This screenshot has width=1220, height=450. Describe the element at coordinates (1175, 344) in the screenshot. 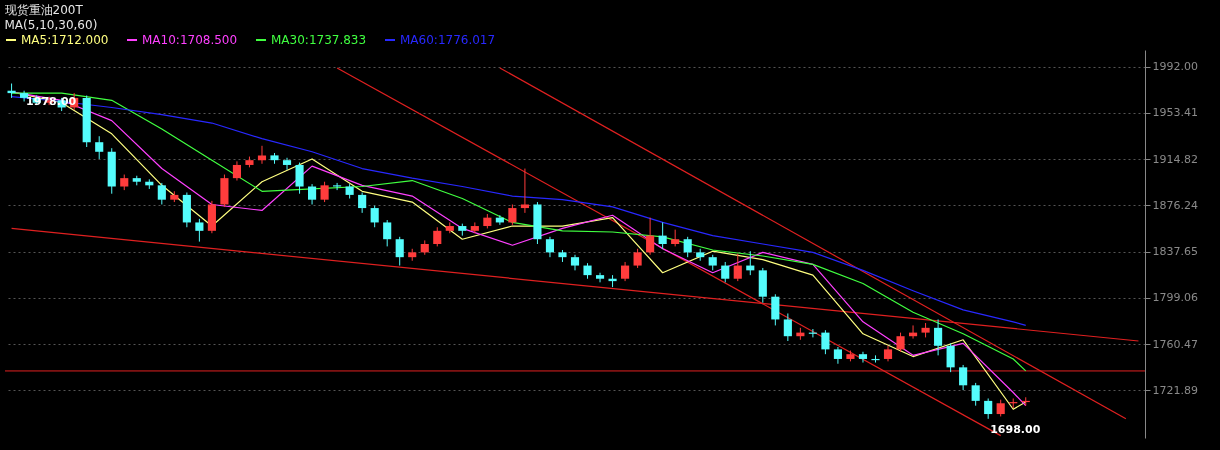

I see `y-tick-label: 1760.47` at that location.